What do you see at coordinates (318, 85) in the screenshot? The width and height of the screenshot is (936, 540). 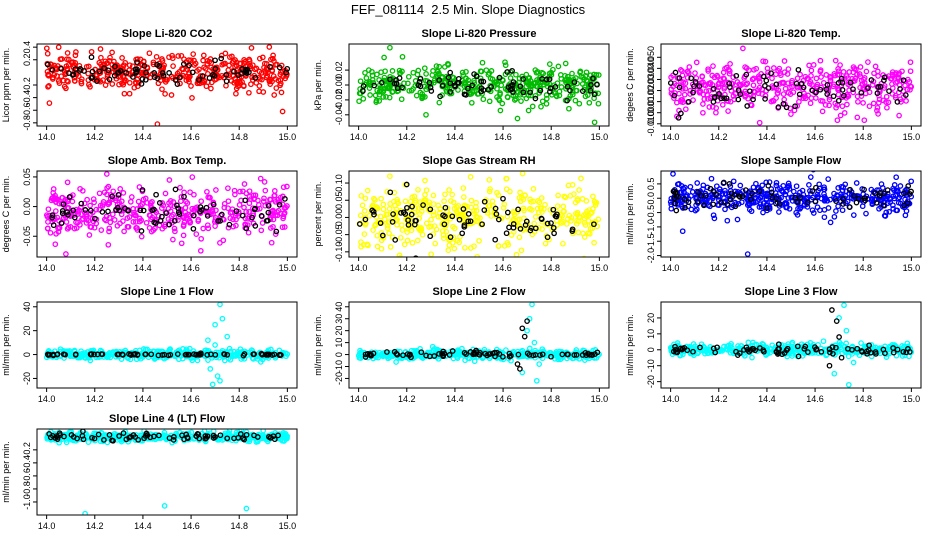 I see `y-axis-label: kPa per min.` at bounding box center [318, 85].